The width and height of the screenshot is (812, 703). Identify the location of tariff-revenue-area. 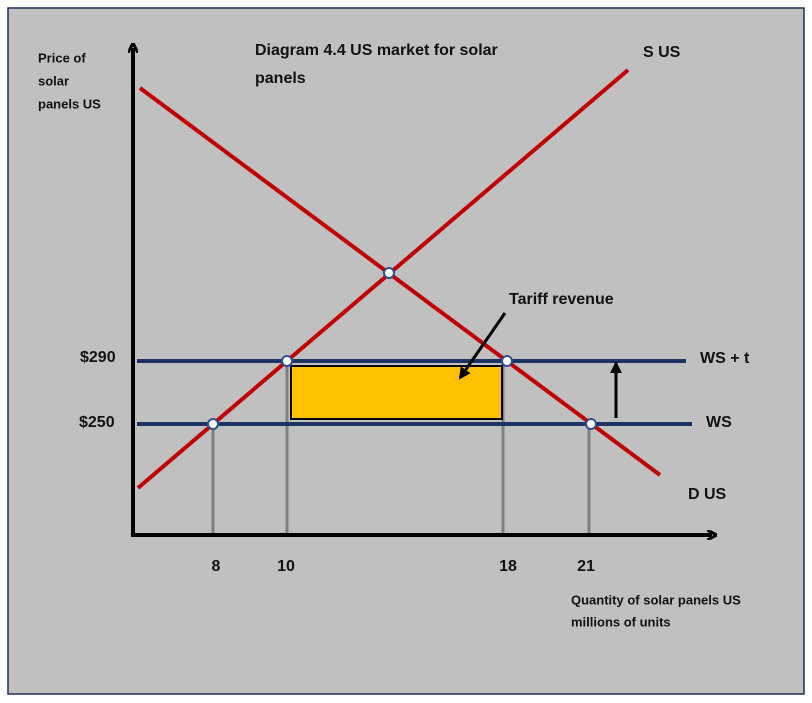
(396, 392).